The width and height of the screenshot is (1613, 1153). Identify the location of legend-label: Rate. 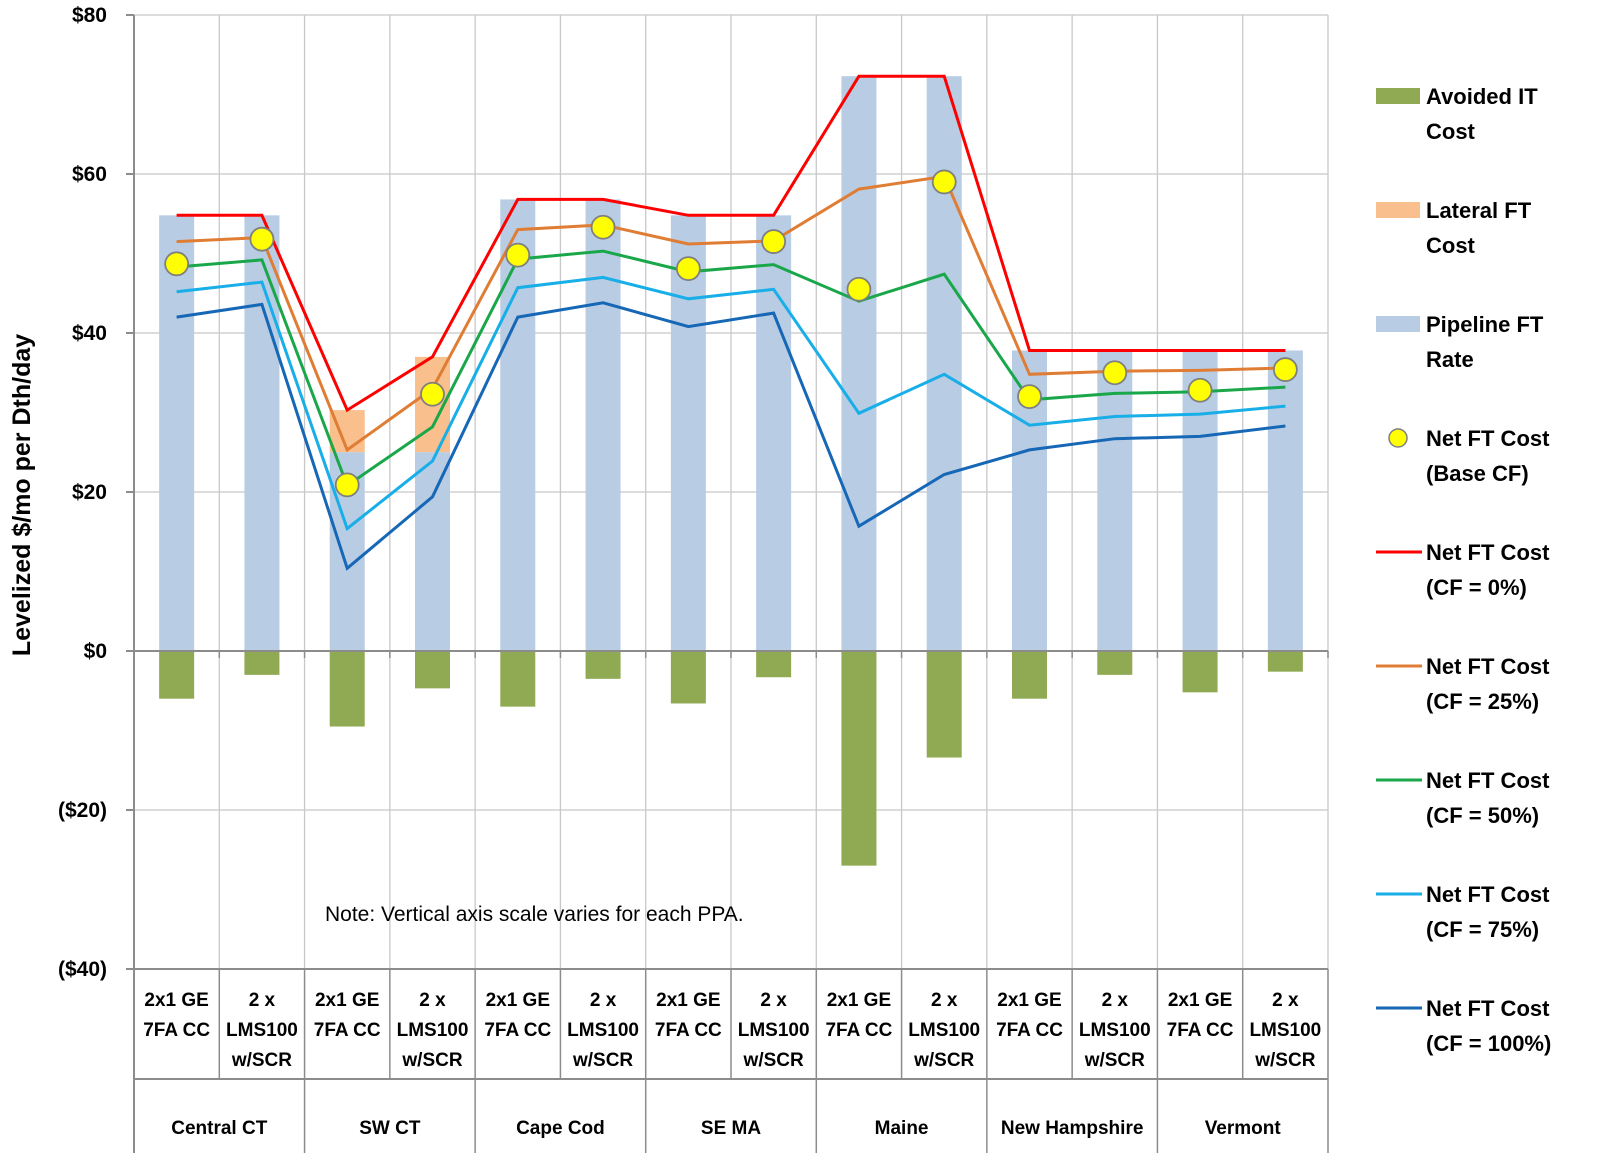
(1450, 359).